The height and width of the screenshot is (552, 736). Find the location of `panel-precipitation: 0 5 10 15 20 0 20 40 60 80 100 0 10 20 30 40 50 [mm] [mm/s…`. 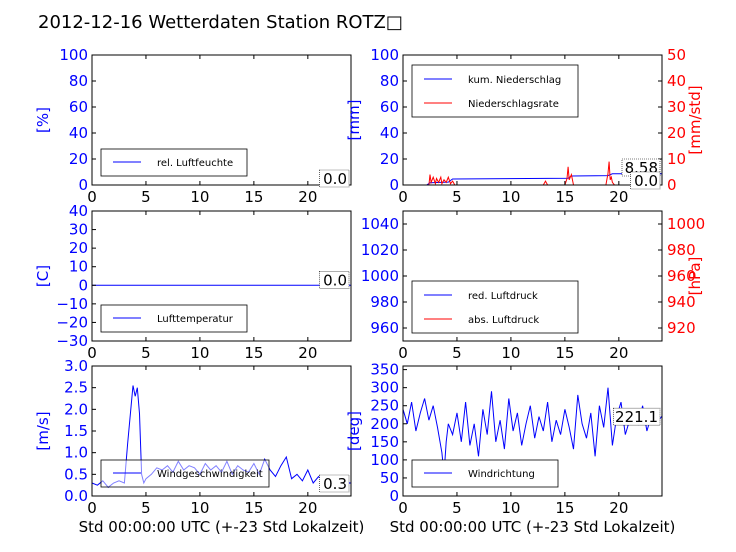

panel-precipitation: 0 5 10 15 20 0 20 40 60 80 100 0 10 20 30 40 50 [mm] [mm/s… is located at coordinates (524, 126).